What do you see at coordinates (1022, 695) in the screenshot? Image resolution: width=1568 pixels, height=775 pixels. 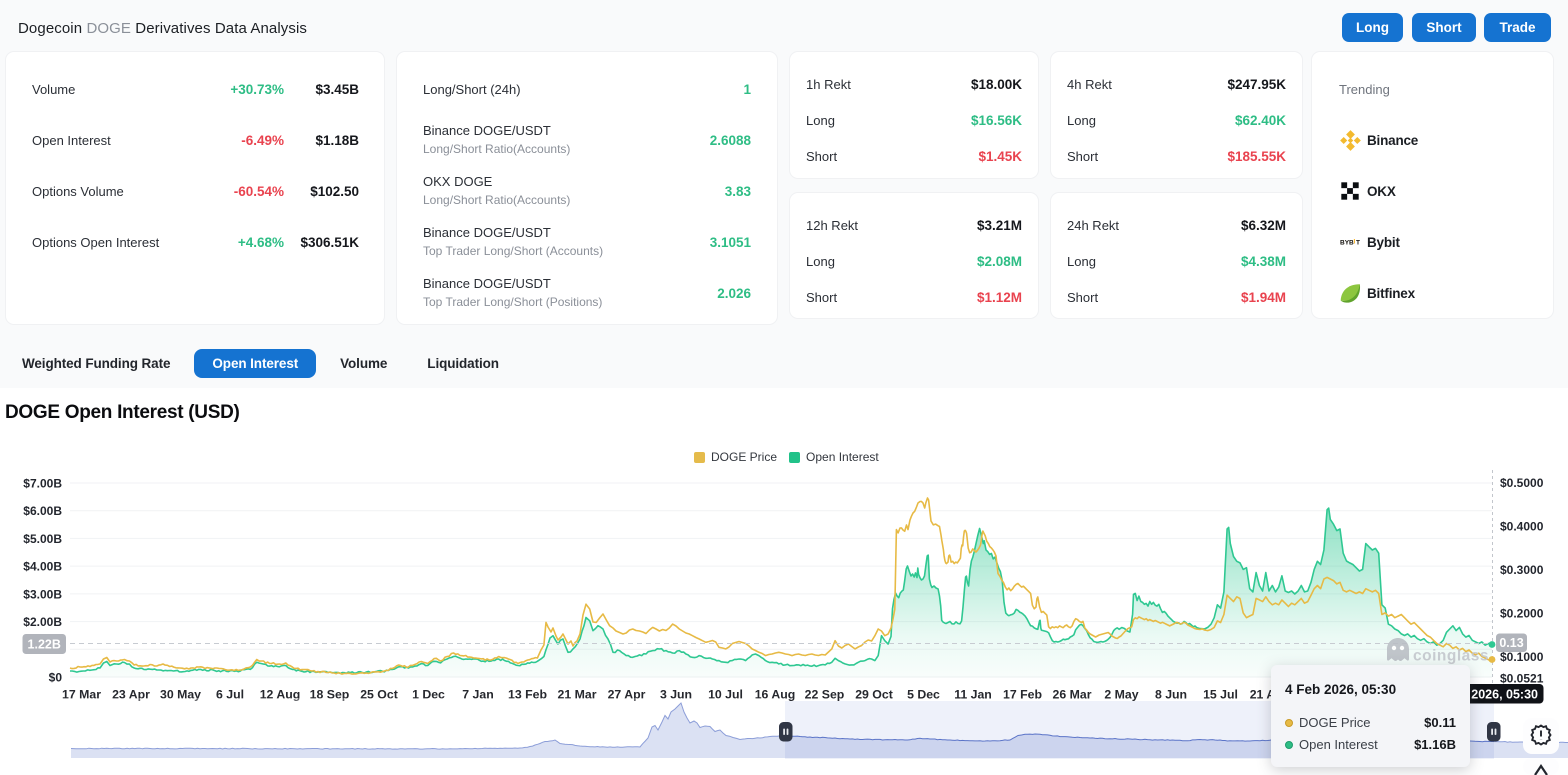 I see `svg-text: 17 Feb` at bounding box center [1022, 695].